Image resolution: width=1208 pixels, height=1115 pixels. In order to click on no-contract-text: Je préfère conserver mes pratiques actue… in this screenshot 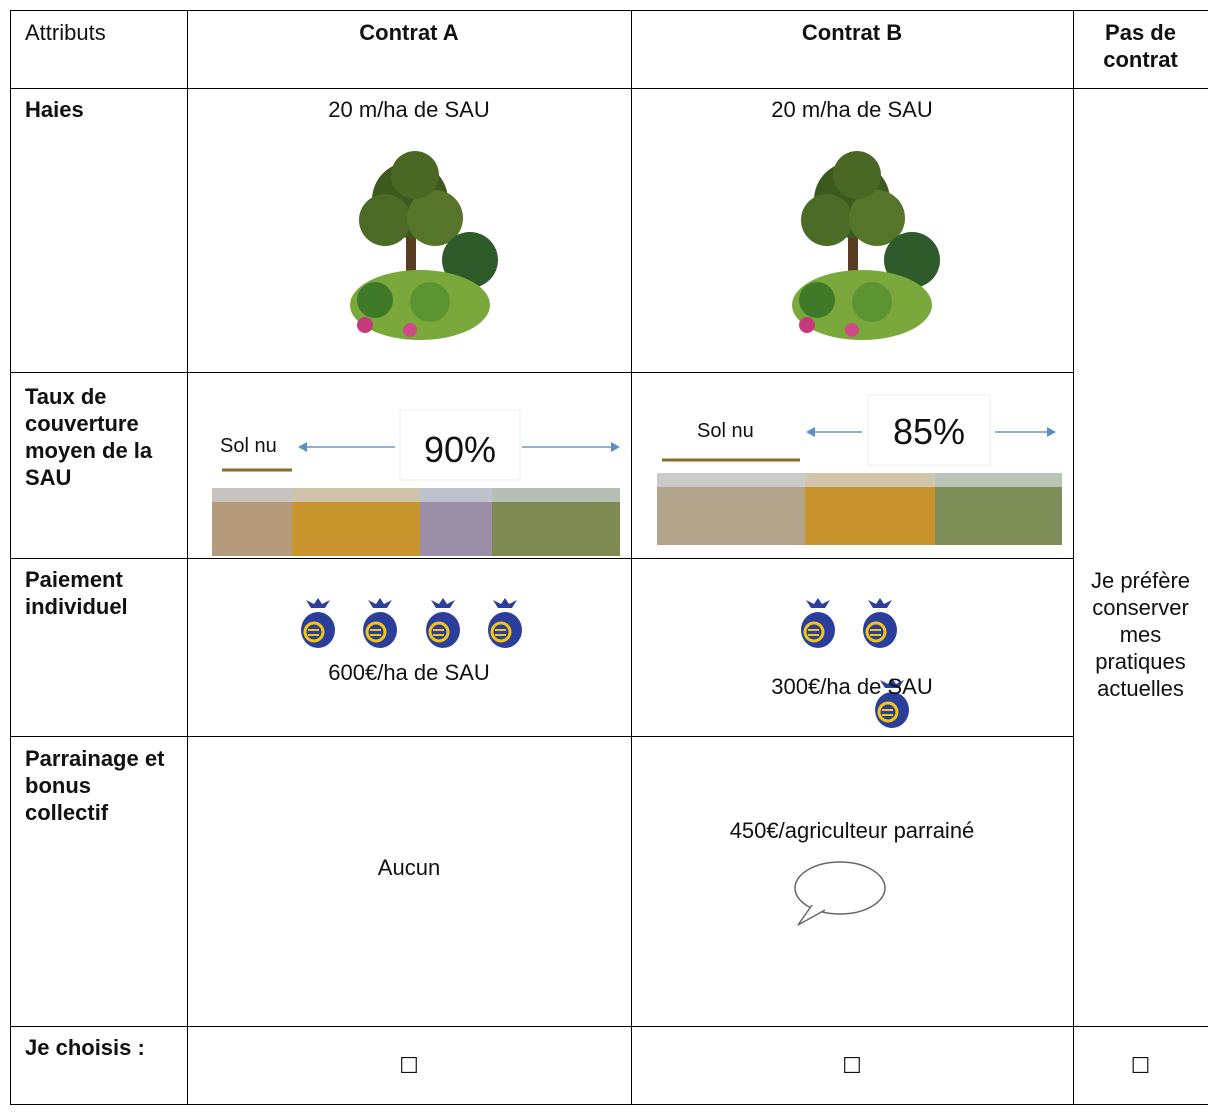, I will do `click(1140, 634)`.